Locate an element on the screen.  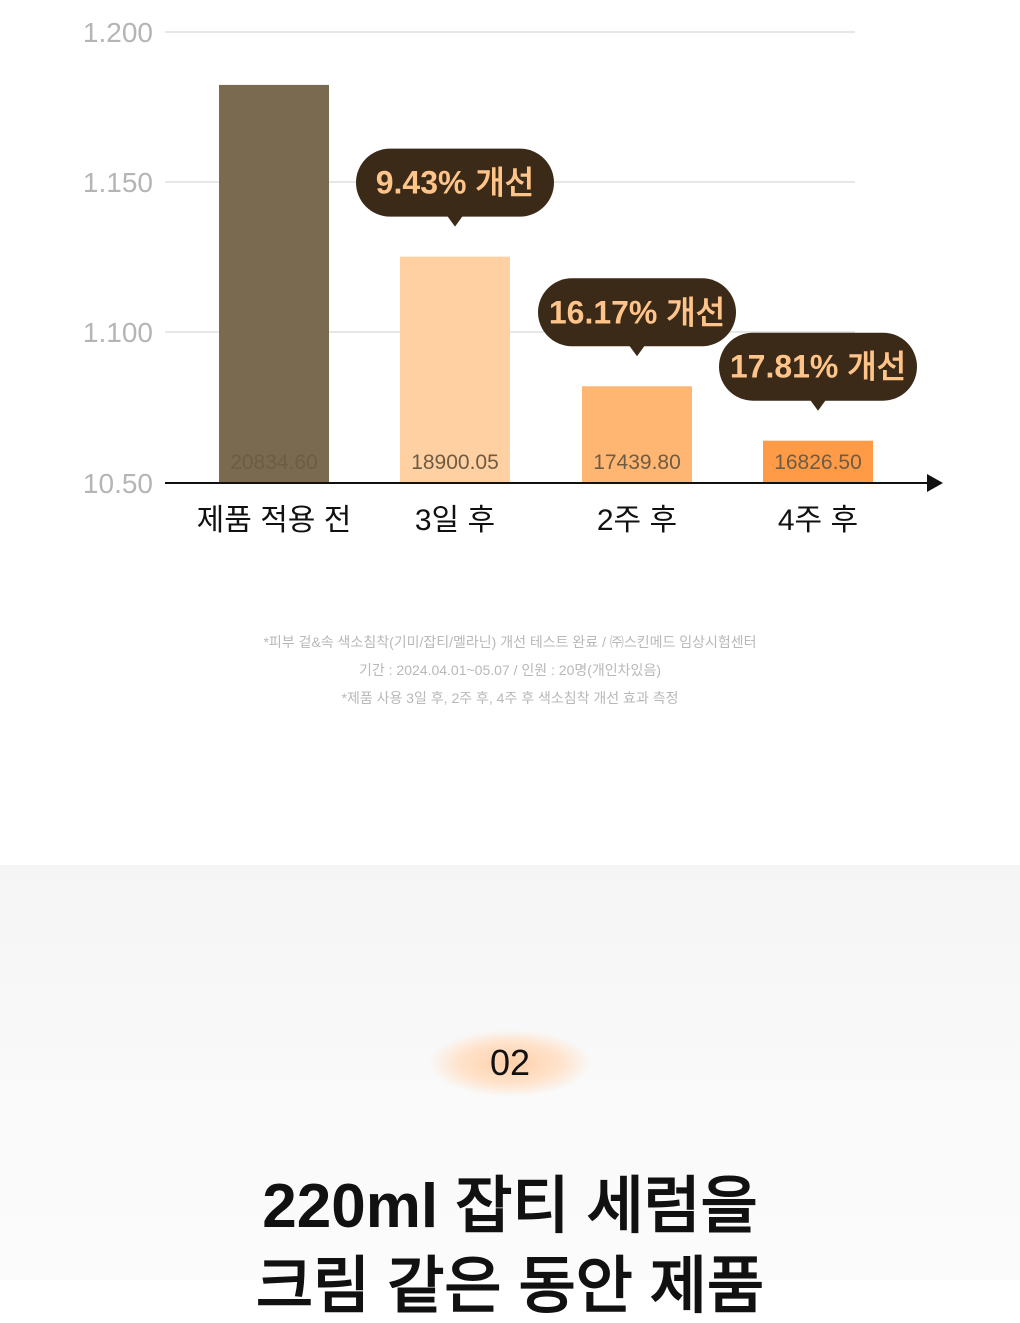
y-tick-label: 10.50 is located at coordinates (118, 483).